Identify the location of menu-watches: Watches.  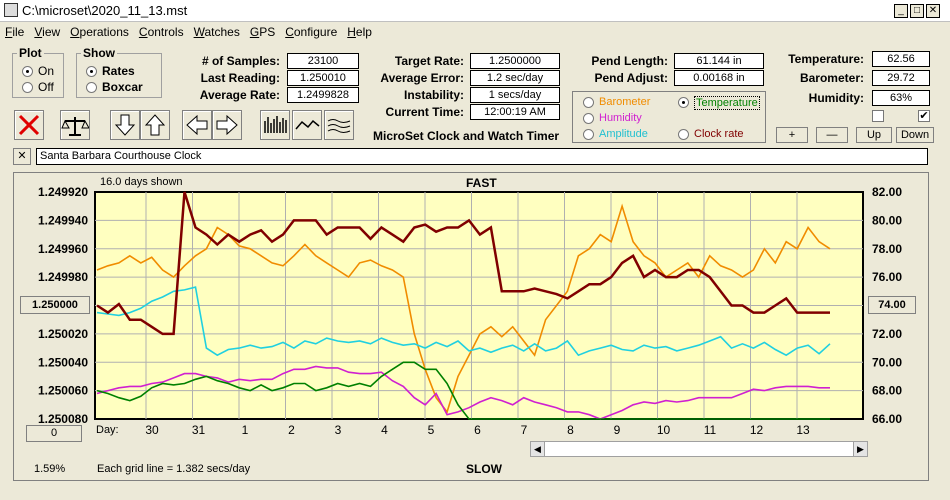
(216, 32).